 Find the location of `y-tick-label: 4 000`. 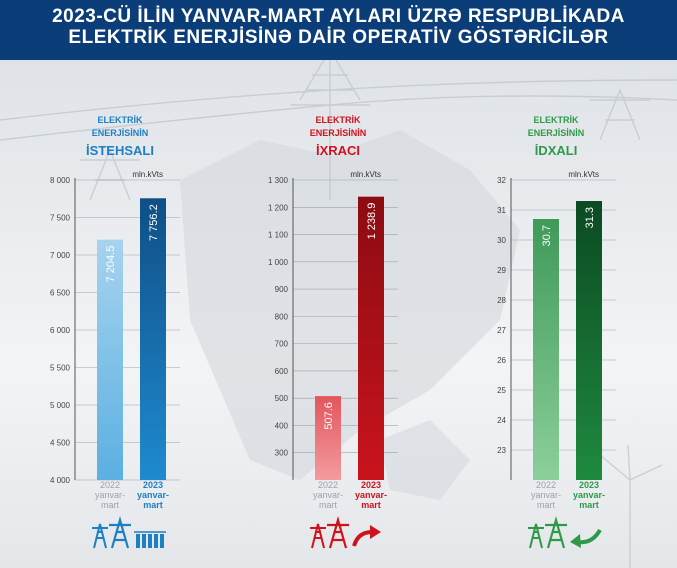

y-tick-label: 4 000 is located at coordinates (60, 480).